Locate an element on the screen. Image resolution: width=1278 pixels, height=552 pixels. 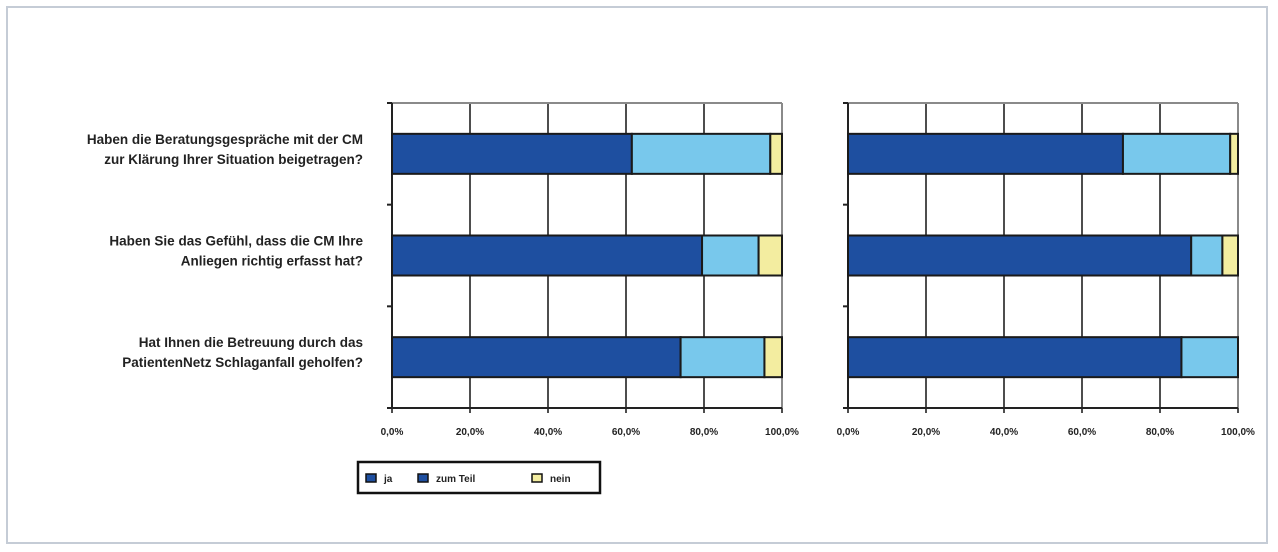
left-x-tick-label: 80,0% is located at coordinates (704, 432).